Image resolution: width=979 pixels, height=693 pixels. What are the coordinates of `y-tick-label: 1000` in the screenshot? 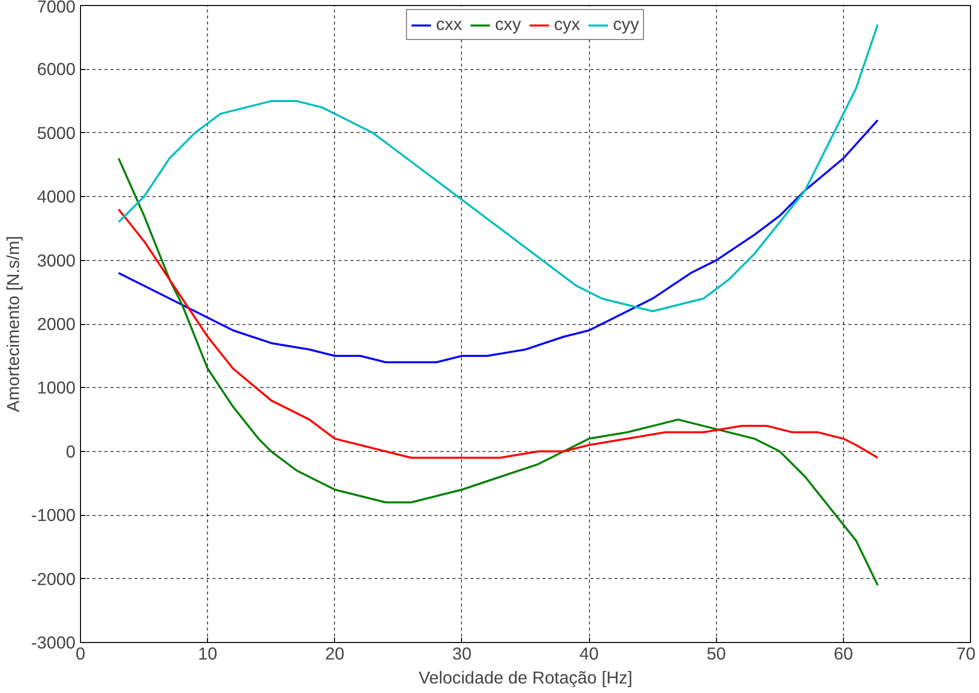 It's located at (56, 388).